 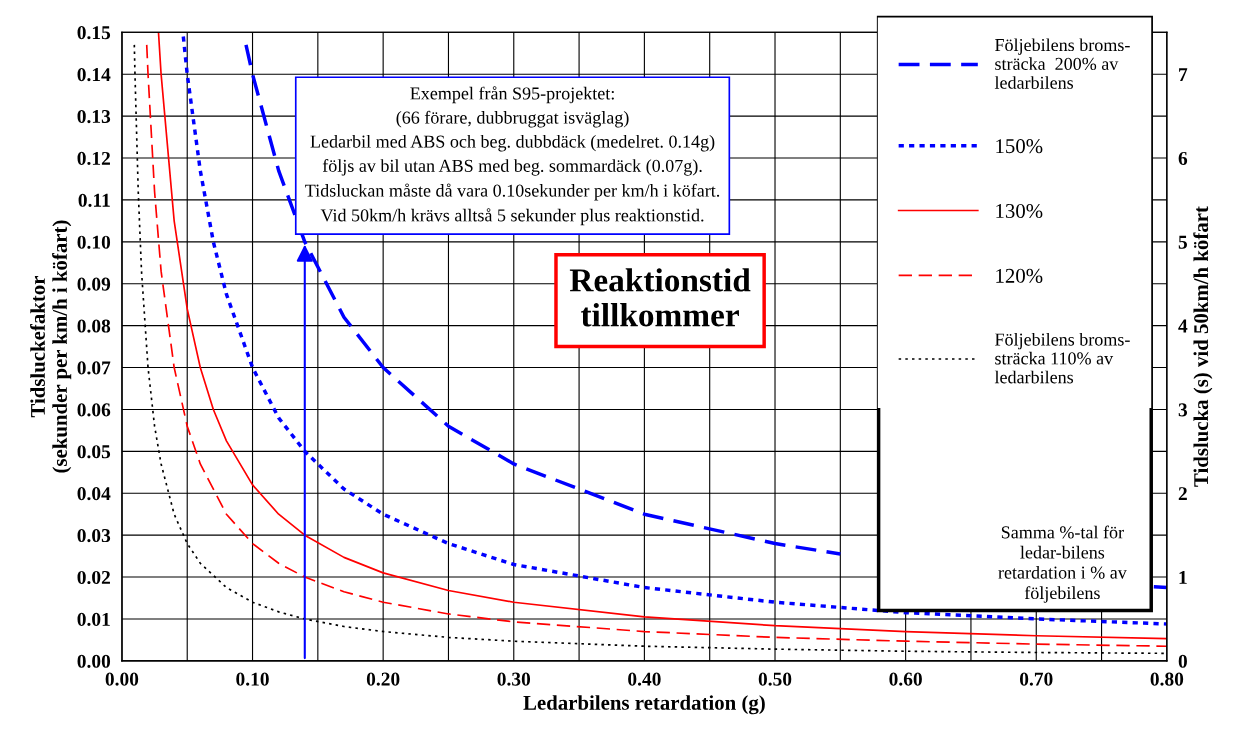 What do you see at coordinates (1203, 346) in the screenshot?
I see `y2-axis-title: Tidslucka (s) vid 50km/h köfart` at bounding box center [1203, 346].